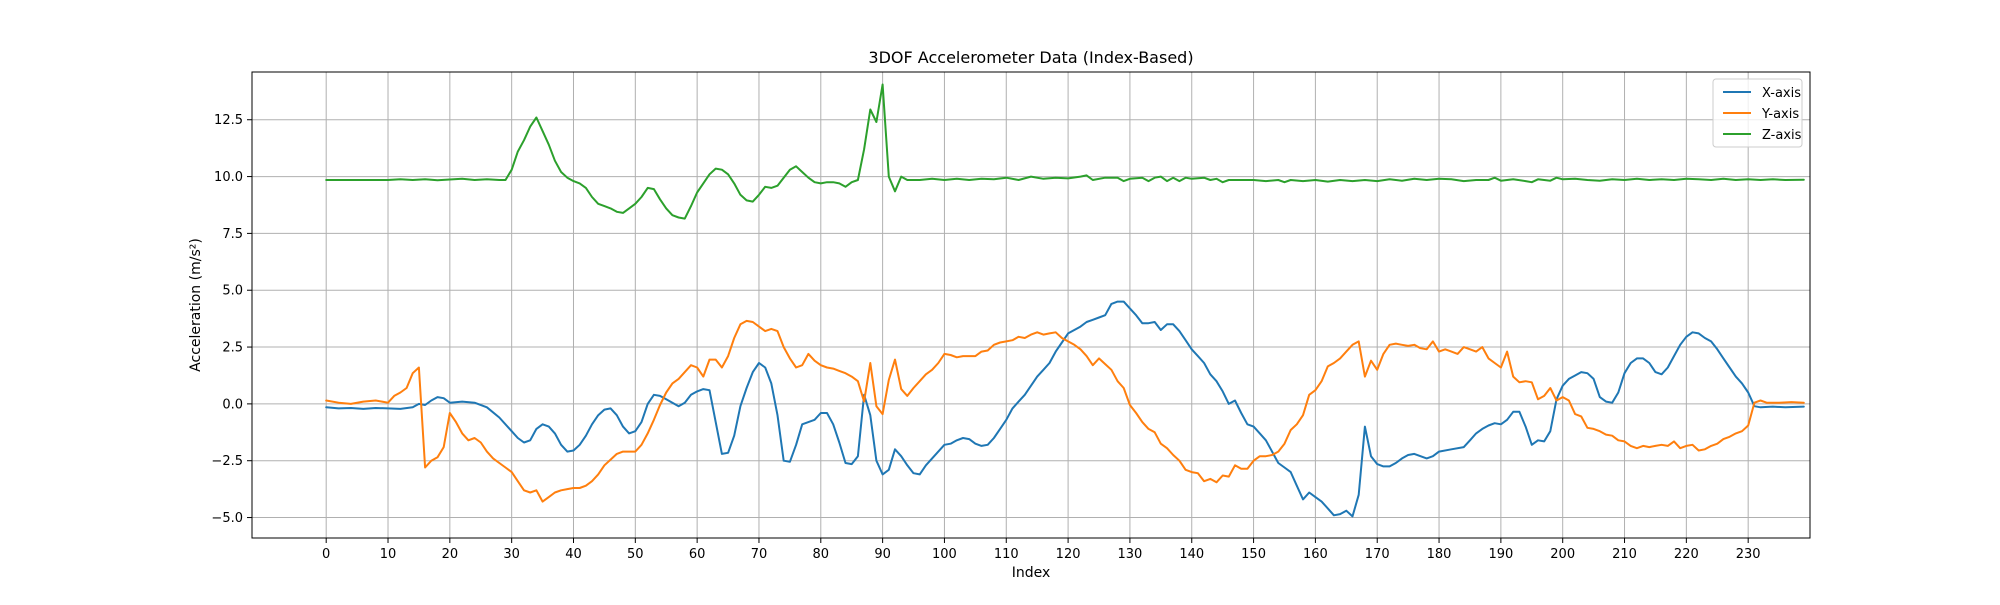 This screenshot has height=605, width=2000. I want to click on y-axis-ticks: −5.0 −2.5 0.0 2.5 5.0 7.5 10.0 12.5, so click(231, 319).